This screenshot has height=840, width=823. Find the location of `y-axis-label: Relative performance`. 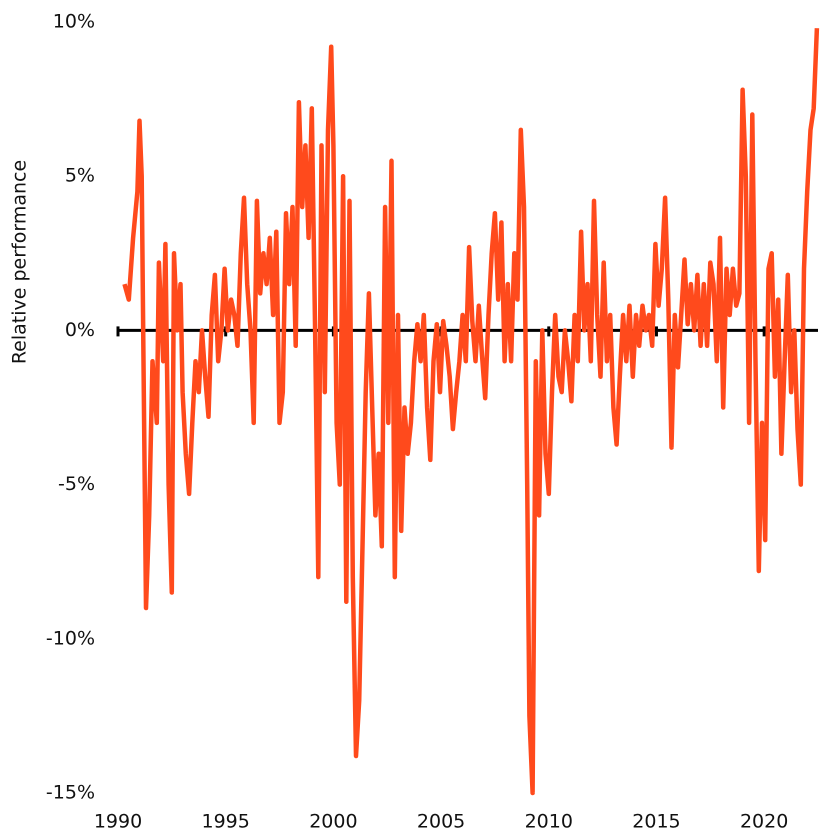

y-axis-label: Relative performance is located at coordinates (20, 262).